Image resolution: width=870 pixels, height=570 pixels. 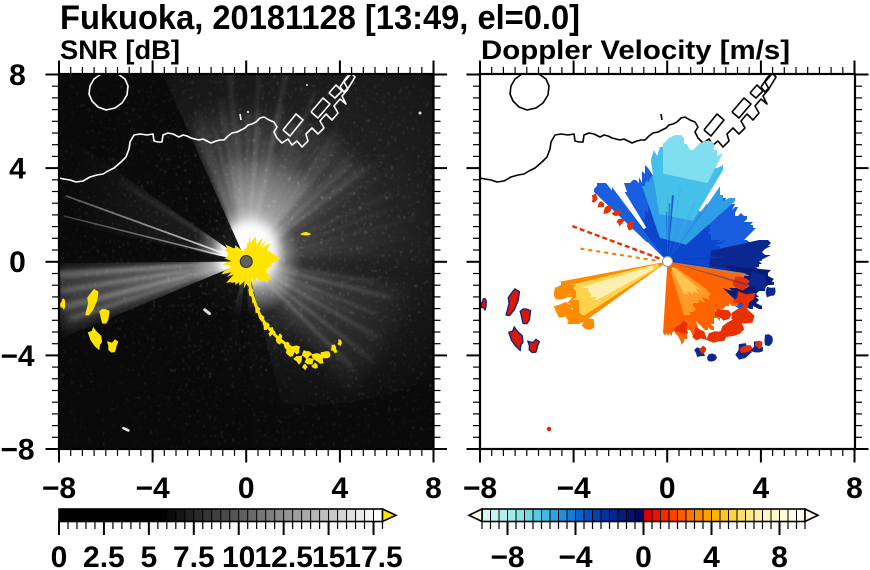 I want to click on svg-text: SNR [dB], so click(x=120, y=50).